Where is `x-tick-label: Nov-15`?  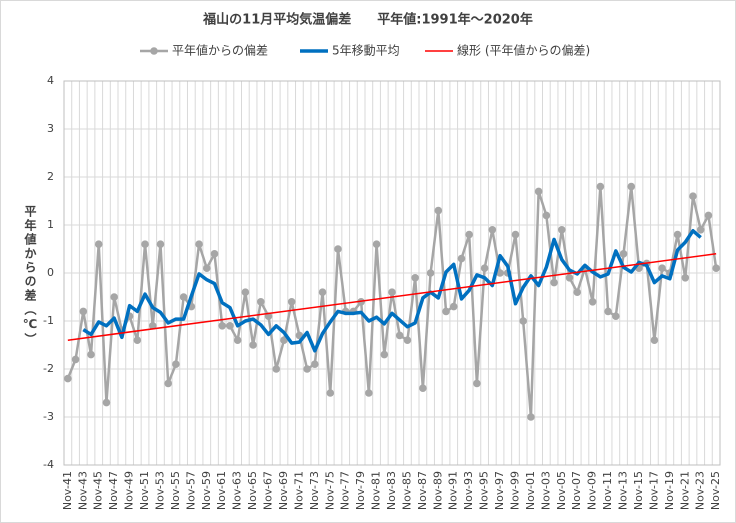 x-tick-label: Nov-15 is located at coordinates (638, 490).